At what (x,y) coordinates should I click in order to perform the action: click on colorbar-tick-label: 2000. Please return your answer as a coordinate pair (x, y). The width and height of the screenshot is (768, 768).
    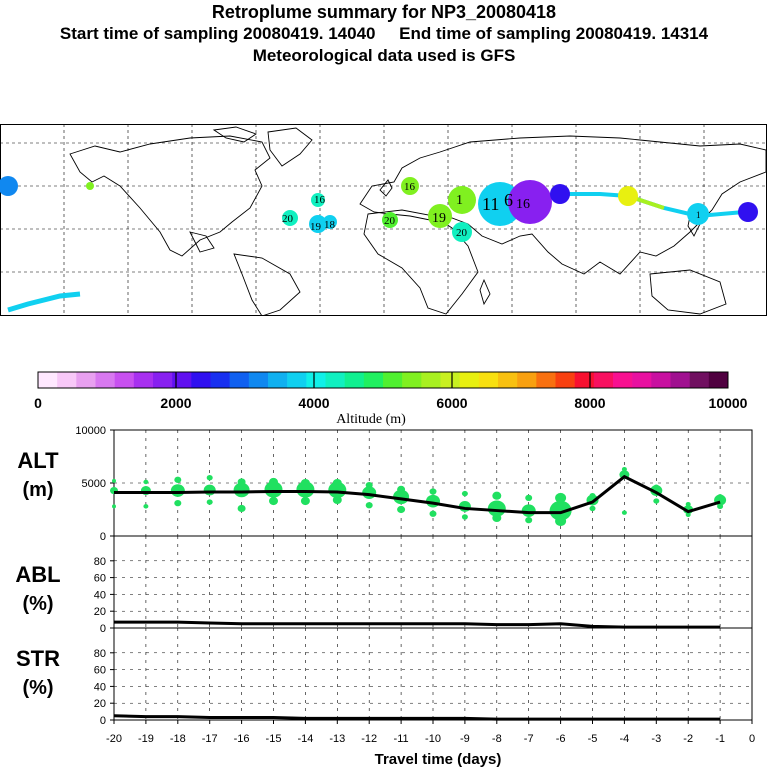
    Looking at the image, I should click on (175, 403).